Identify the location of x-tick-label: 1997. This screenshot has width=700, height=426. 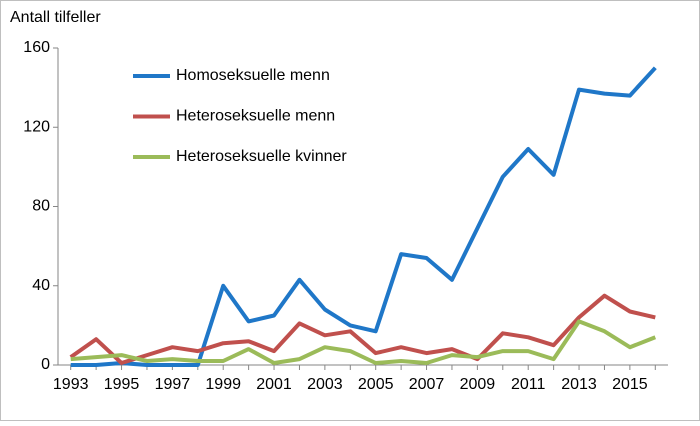
(173, 384).